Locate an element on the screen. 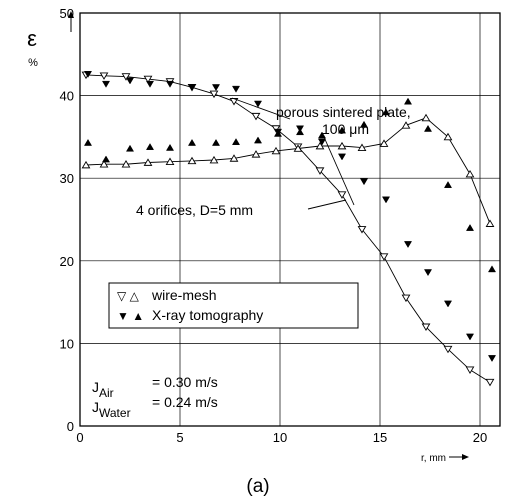  x-tick-label-1: 5 is located at coordinates (179, 437).